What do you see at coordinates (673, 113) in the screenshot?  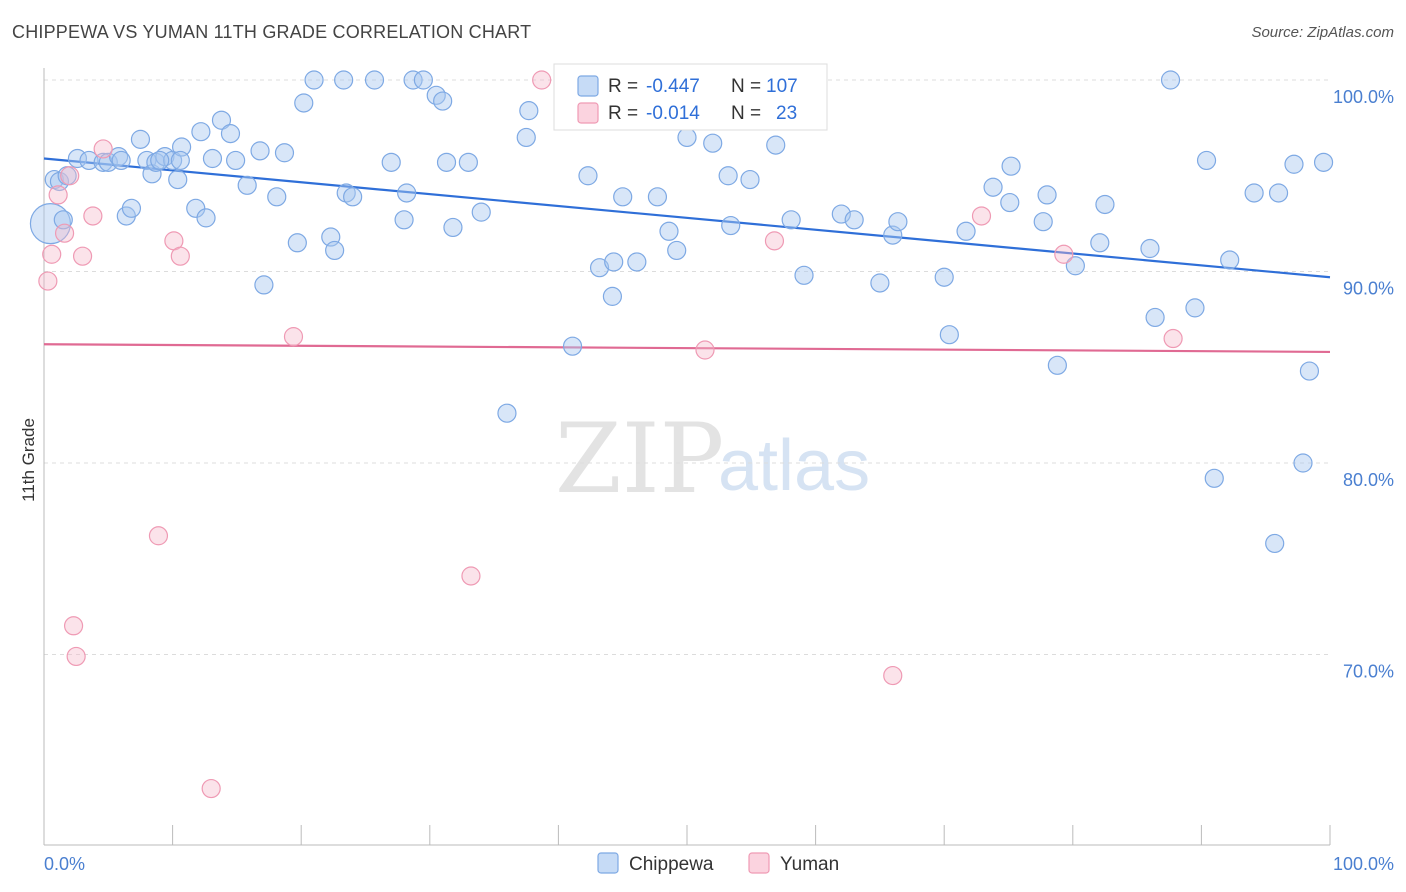 I see `legend-r-value-2: -0.014` at bounding box center [673, 113].